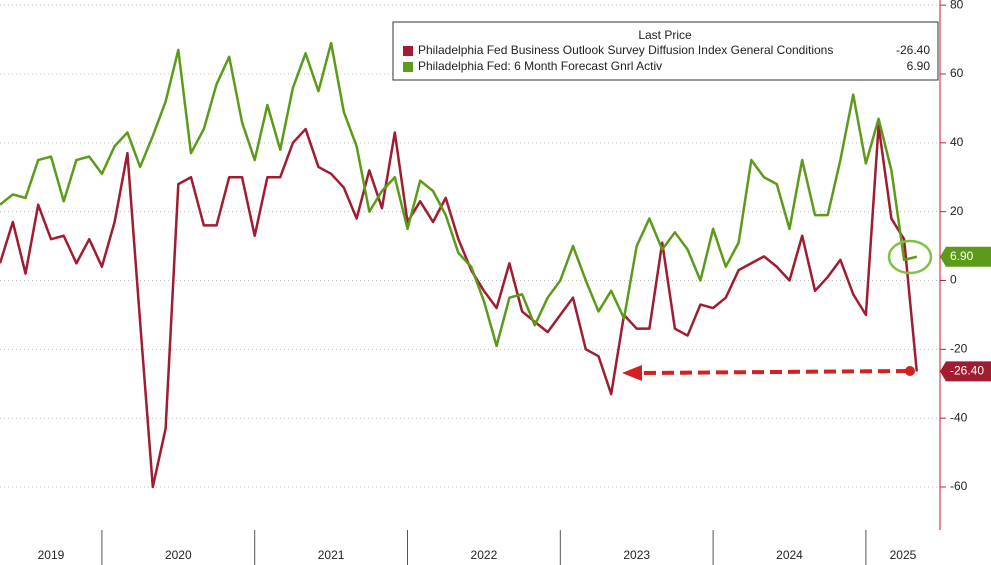 Image resolution: width=991 pixels, height=565 pixels. I want to click on y-tick-label: -20, so click(959, 348).